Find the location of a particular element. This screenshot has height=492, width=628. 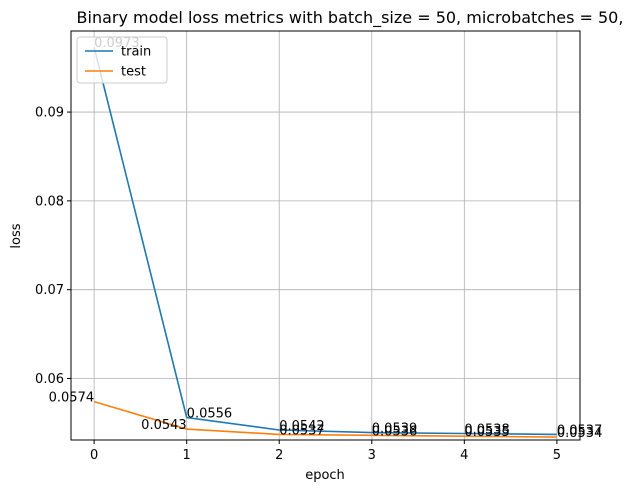

data-label-train: 0.0556 is located at coordinates (210, 414).